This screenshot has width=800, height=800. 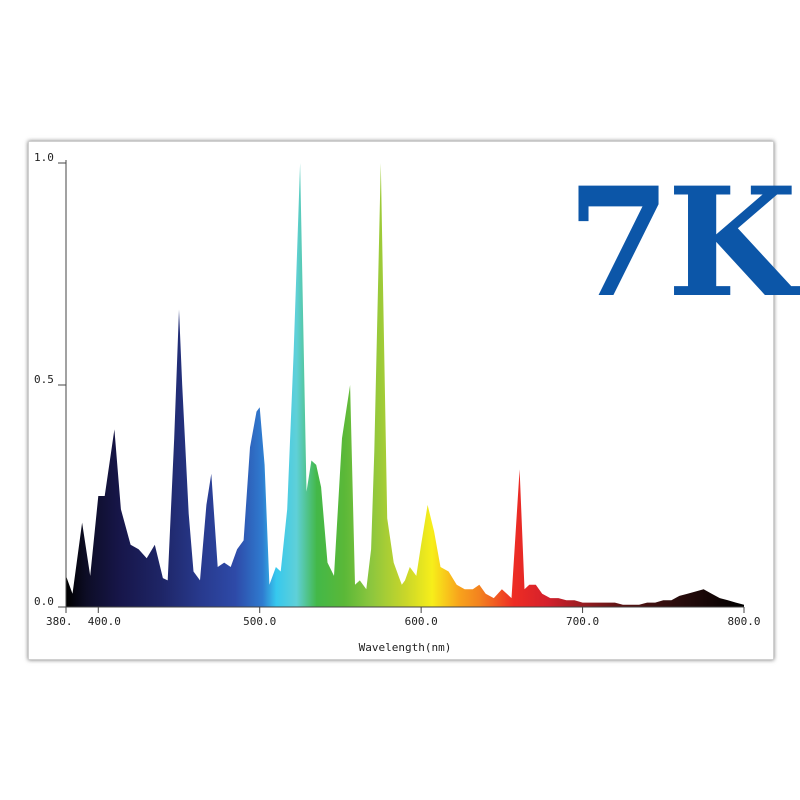 What do you see at coordinates (44, 379) in the screenshot?
I see `y-tick-label: 0.5` at bounding box center [44, 379].